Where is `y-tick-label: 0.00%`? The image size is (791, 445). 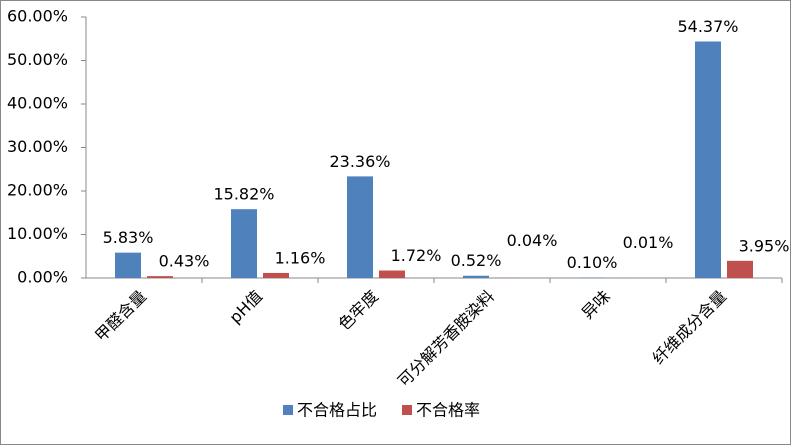
y-tick-label: 0.00% is located at coordinates (42, 277).